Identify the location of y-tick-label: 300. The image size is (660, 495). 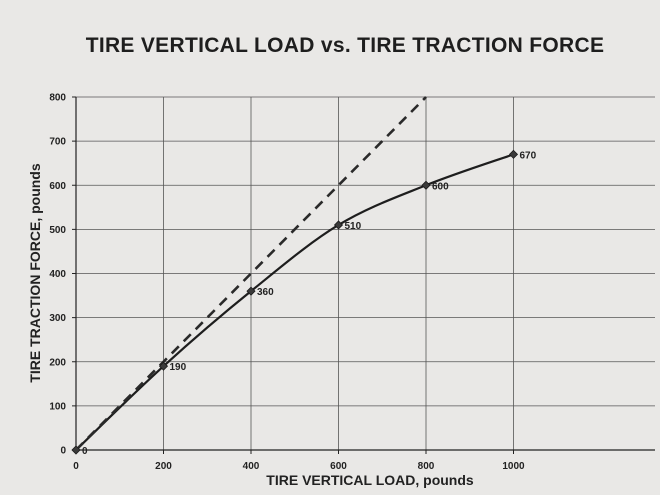
(57, 318).